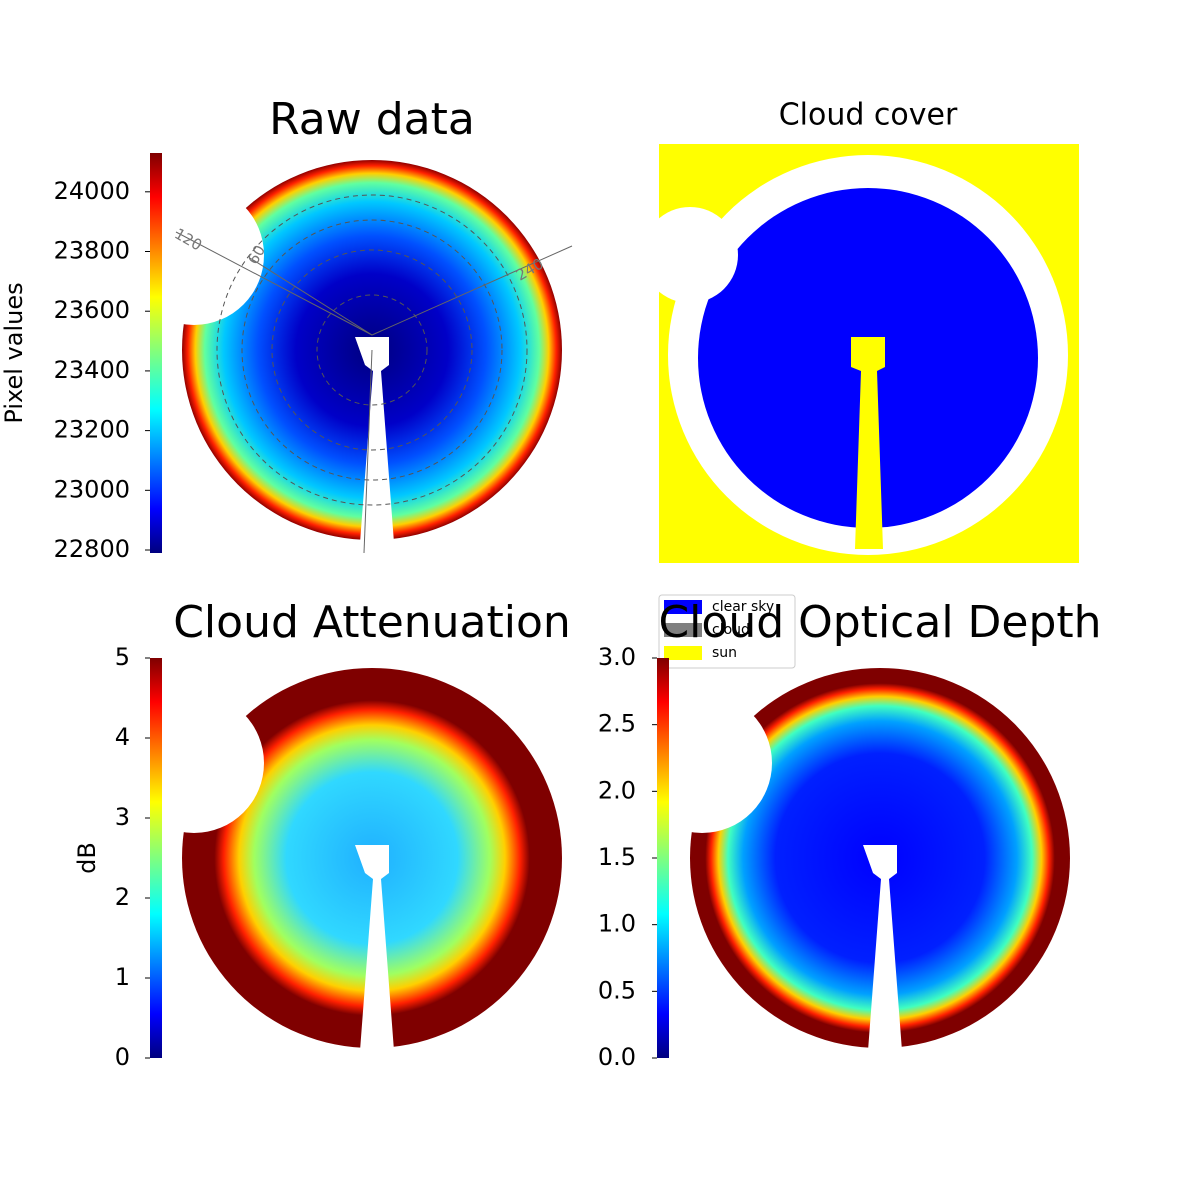 The image size is (1200, 1200). What do you see at coordinates (92, 251) in the screenshot?
I see `colorbar-tick-label: 23800` at bounding box center [92, 251].